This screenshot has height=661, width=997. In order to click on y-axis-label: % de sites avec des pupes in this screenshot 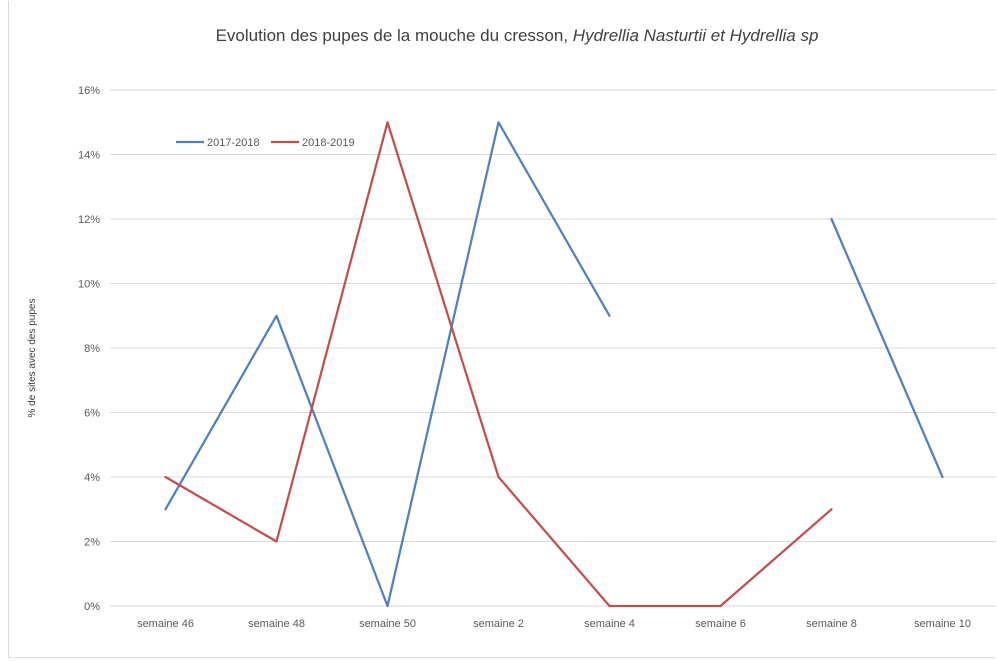, I will do `click(32, 358)`.